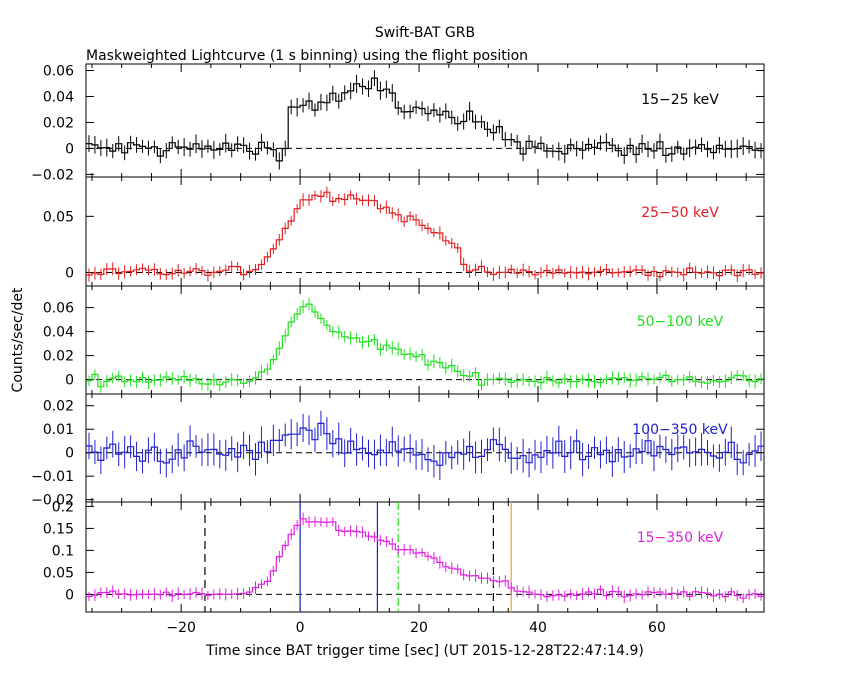 Image resolution: width=850 pixels, height=680 pixels. I want to click on panel-25-50-kev: 0 0.05 25−50 keV, so click(404, 231).